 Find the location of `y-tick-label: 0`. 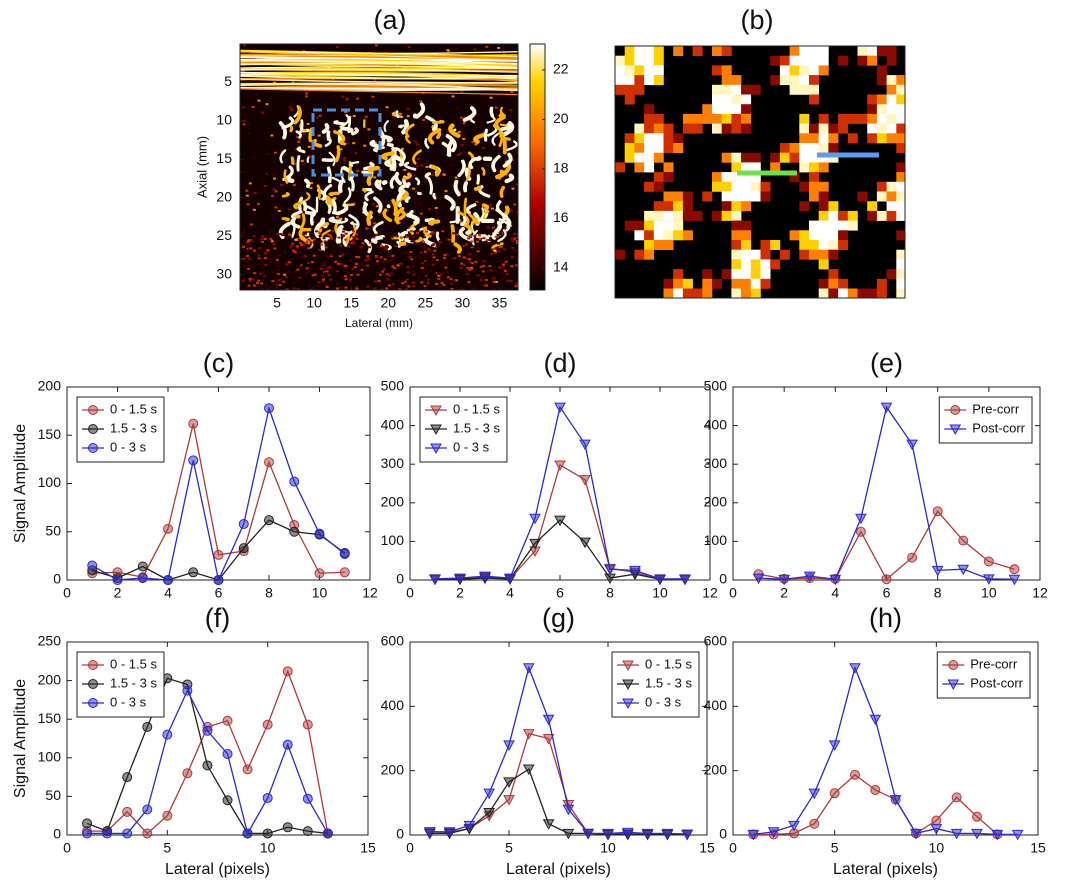

y-tick-label: 0 is located at coordinates (57, 834).